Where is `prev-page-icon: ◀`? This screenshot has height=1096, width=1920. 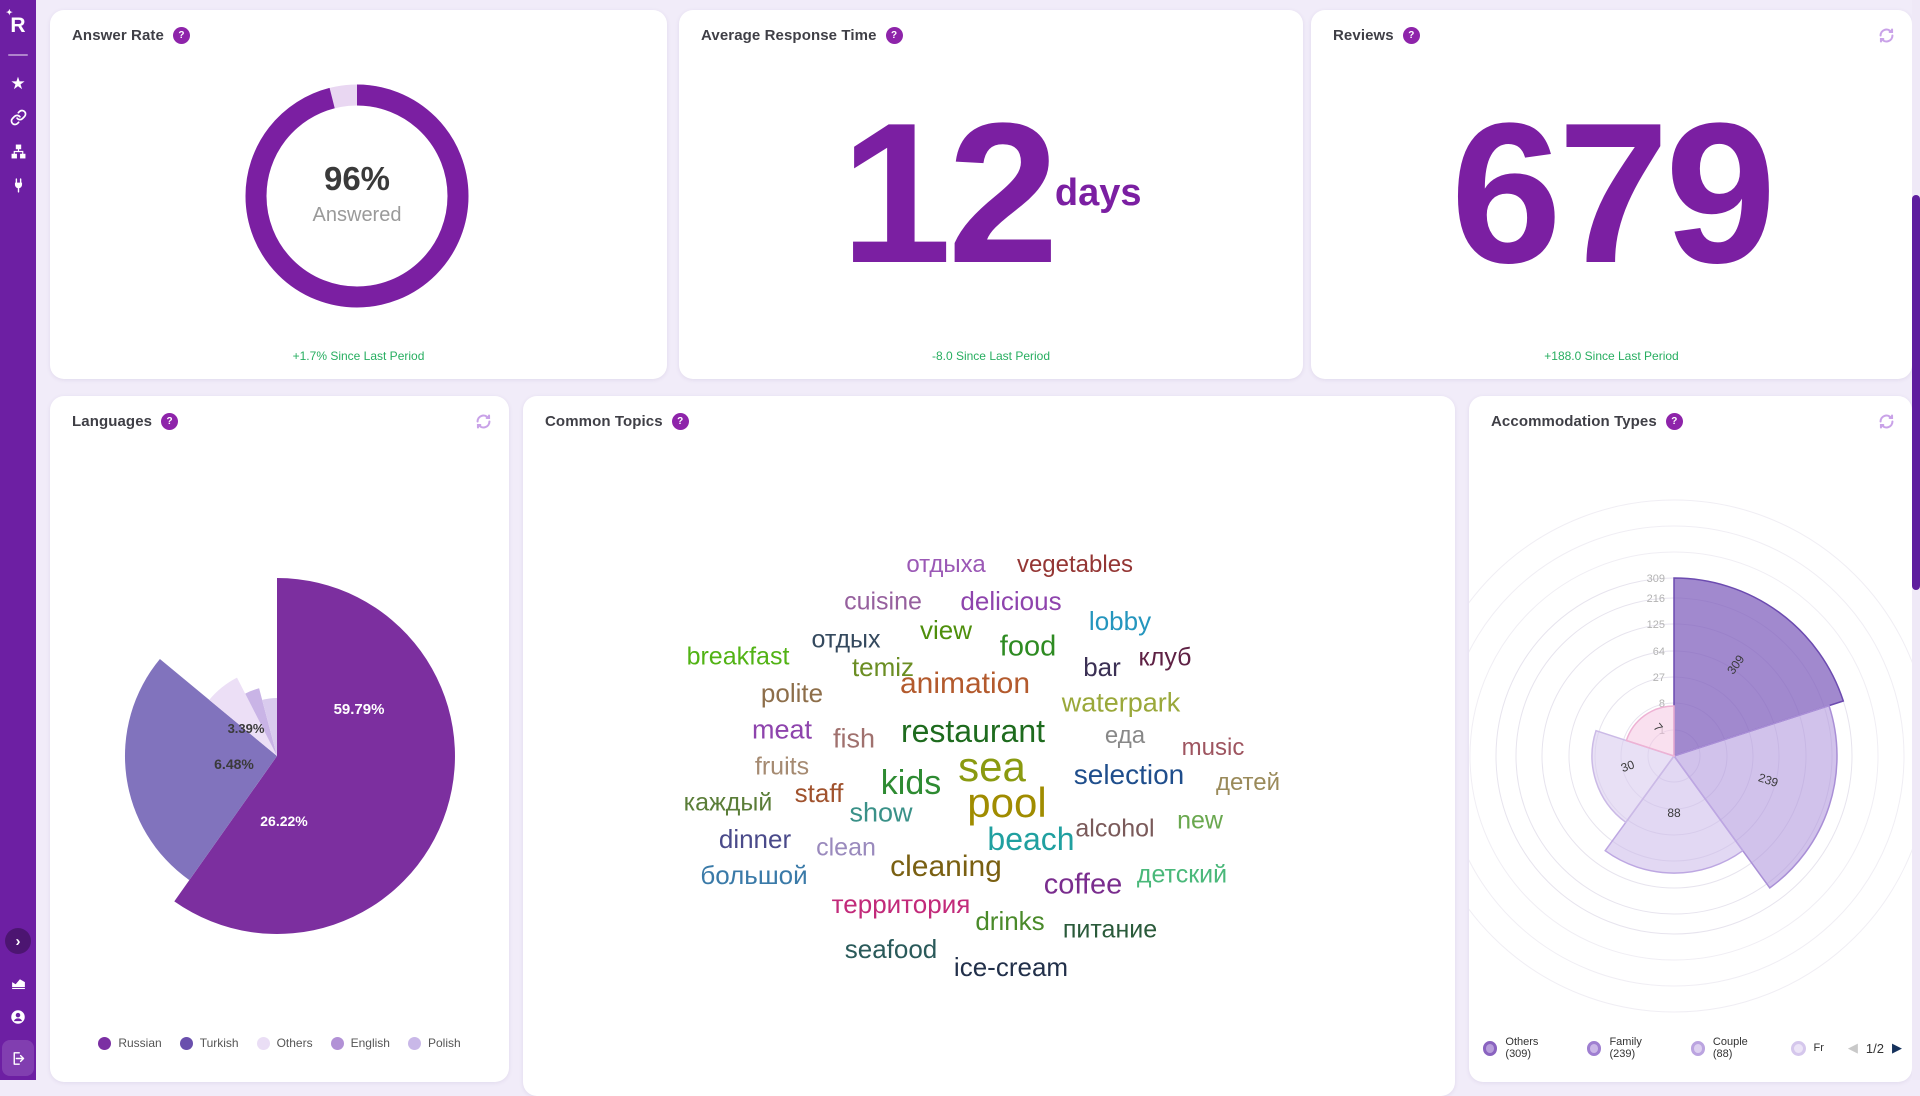
prev-page-icon: ◀ is located at coordinates (1852, 1047).